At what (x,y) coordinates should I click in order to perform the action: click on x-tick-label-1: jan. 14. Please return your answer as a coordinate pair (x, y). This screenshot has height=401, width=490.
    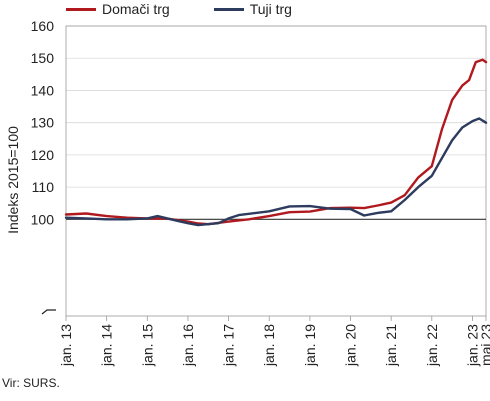
    Looking at the image, I should click on (107, 345).